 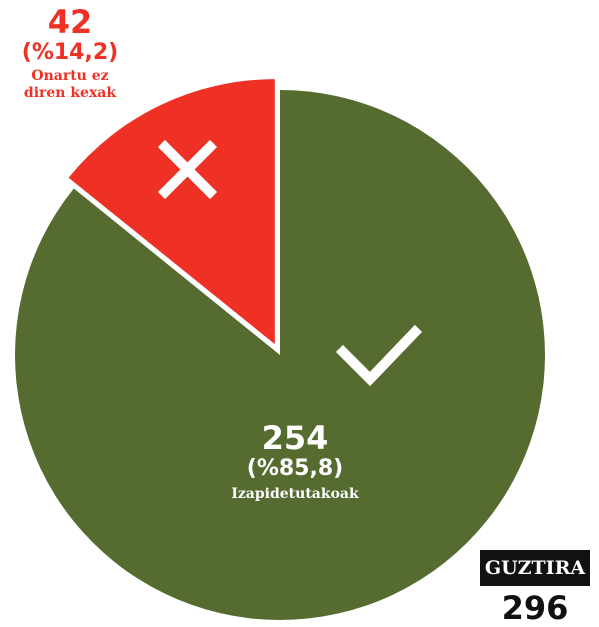 I want to click on check-icon, so click(x=379, y=355).